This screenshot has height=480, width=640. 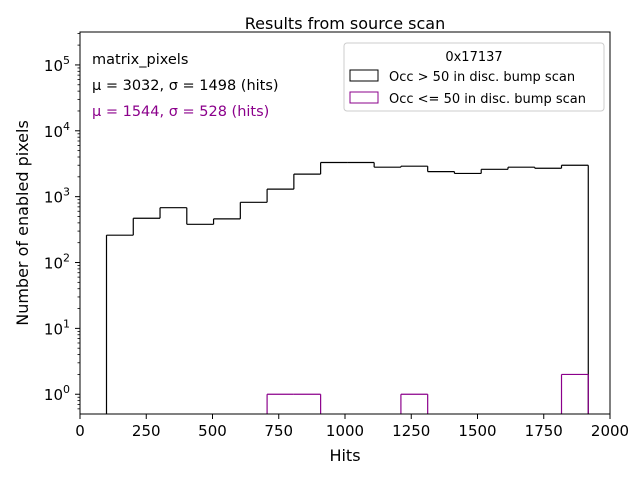 What do you see at coordinates (345, 23) in the screenshot?
I see `chart-title: Results from source scan` at bounding box center [345, 23].